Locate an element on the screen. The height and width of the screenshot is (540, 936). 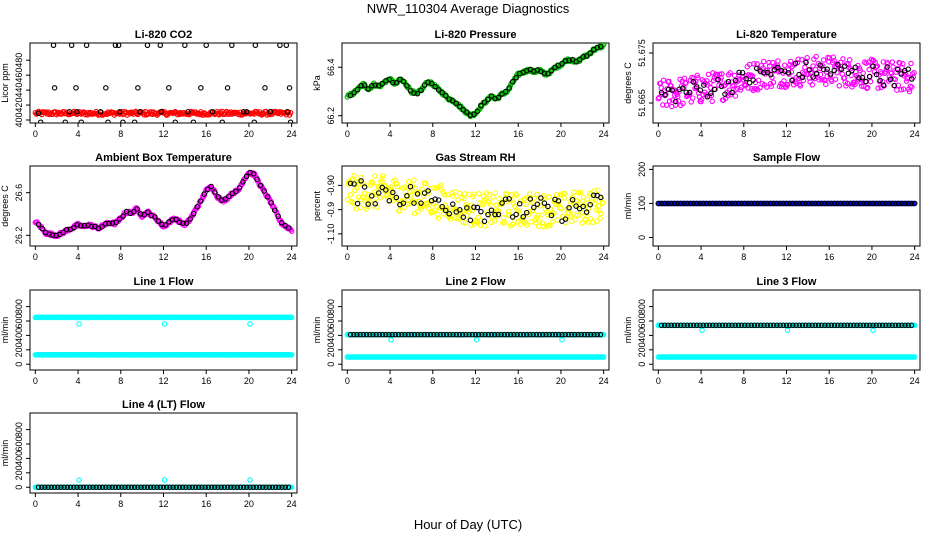
panel-1: Li-820 Pressure kPa 0 4 8 12 16 20 24 66.2 66.4 is located at coordinates (461, 84).